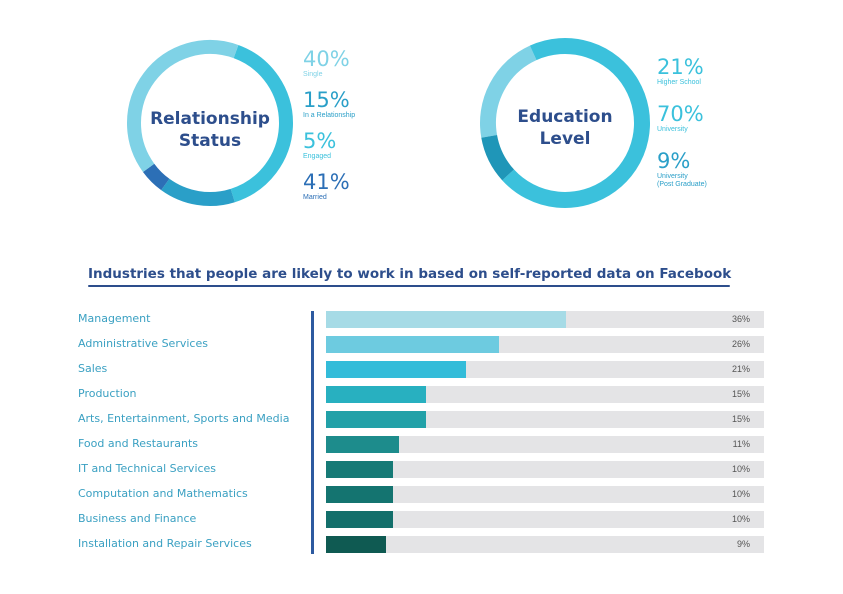 This screenshot has width=843, height=594. What do you see at coordinates (741, 444) in the screenshot?
I see `bar-value-label: 11%` at bounding box center [741, 444].